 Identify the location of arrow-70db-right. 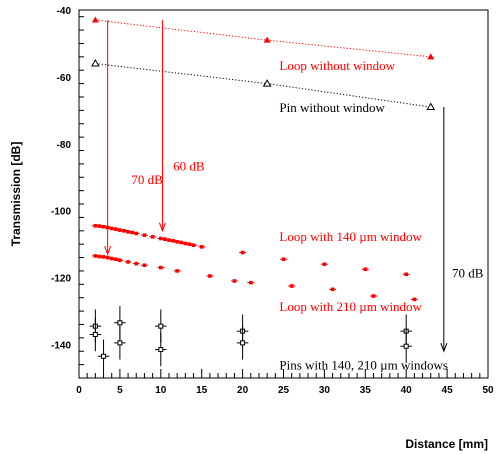
(444, 230).